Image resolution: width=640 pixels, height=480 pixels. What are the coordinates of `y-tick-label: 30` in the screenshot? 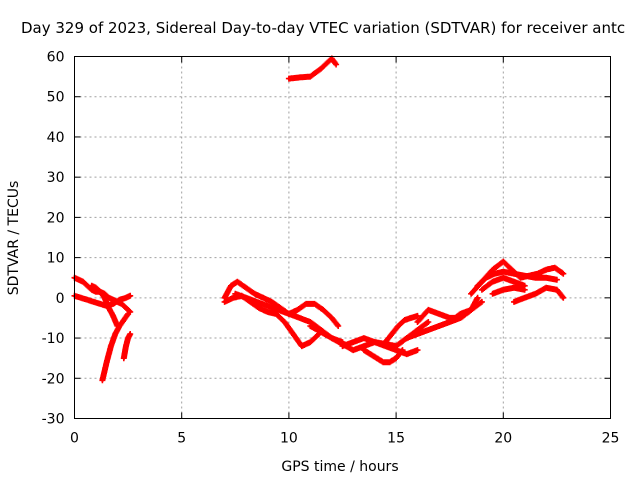 It's located at (56, 178).